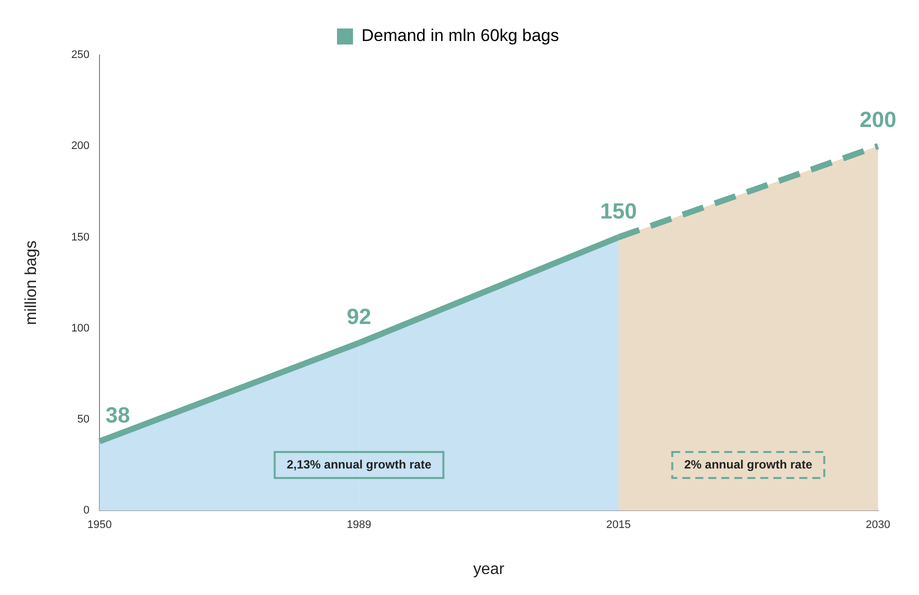 This screenshot has height=595, width=919. Describe the element at coordinates (83, 420) in the screenshot. I see `y-tick-label: 50` at that location.